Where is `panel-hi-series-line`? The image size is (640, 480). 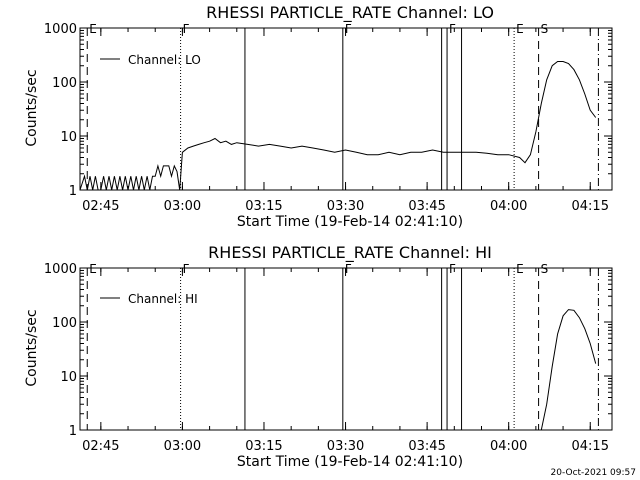
panel-hi-series-line is located at coordinates (568, 370).